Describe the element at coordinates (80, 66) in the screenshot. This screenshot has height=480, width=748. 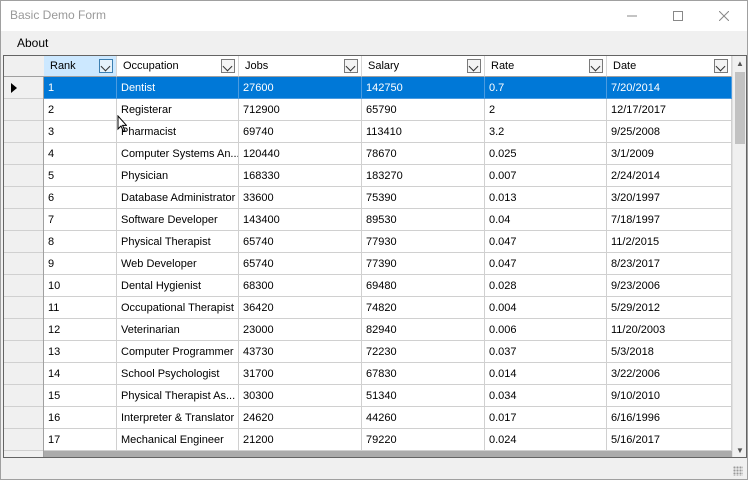
I see `column-header-rank: Rank` at that location.